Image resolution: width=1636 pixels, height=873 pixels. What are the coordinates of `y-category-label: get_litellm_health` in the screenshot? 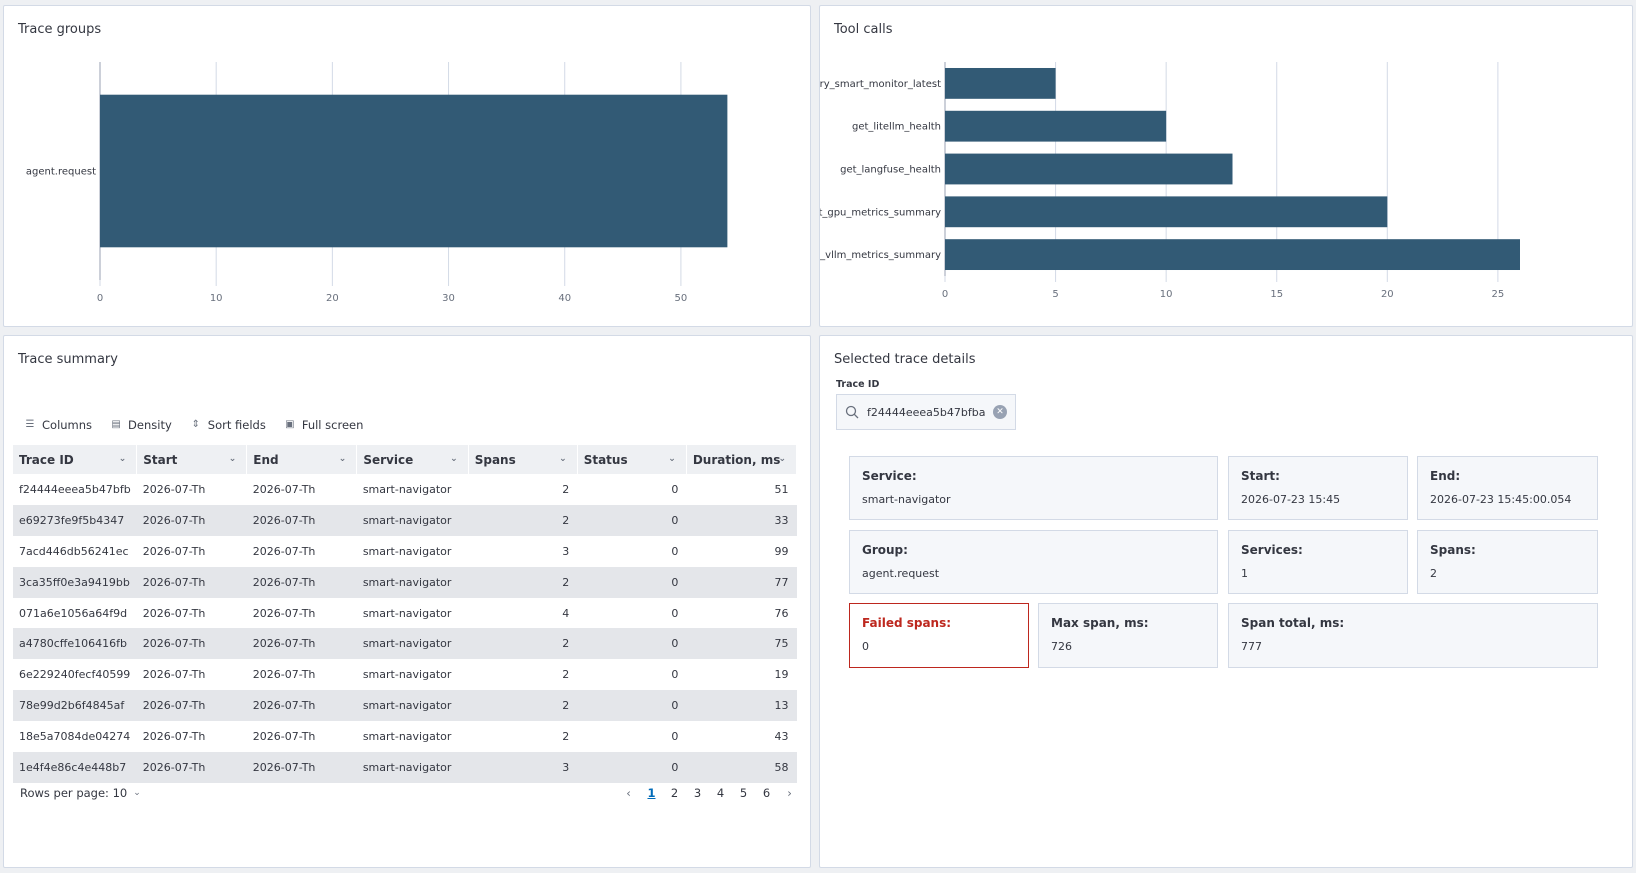 It's located at (896, 127).